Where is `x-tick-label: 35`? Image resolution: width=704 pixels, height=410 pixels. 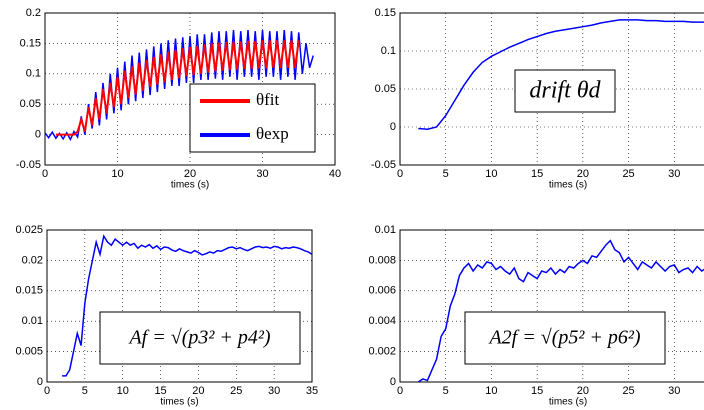 x-tick-label: 35 is located at coordinates (312, 391).